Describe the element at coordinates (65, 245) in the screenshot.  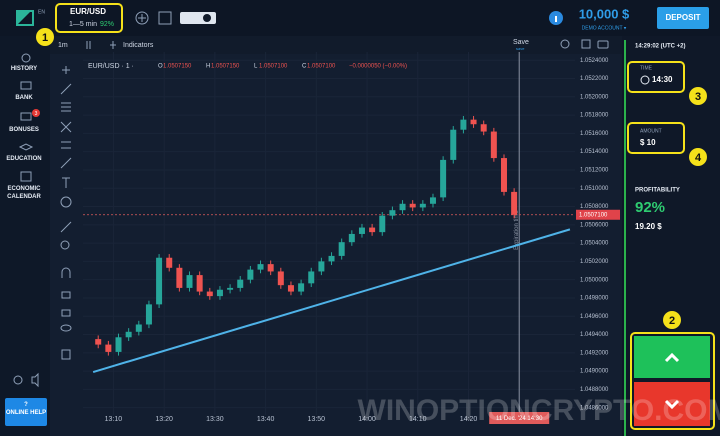
I see `zoom-tool` at that location.